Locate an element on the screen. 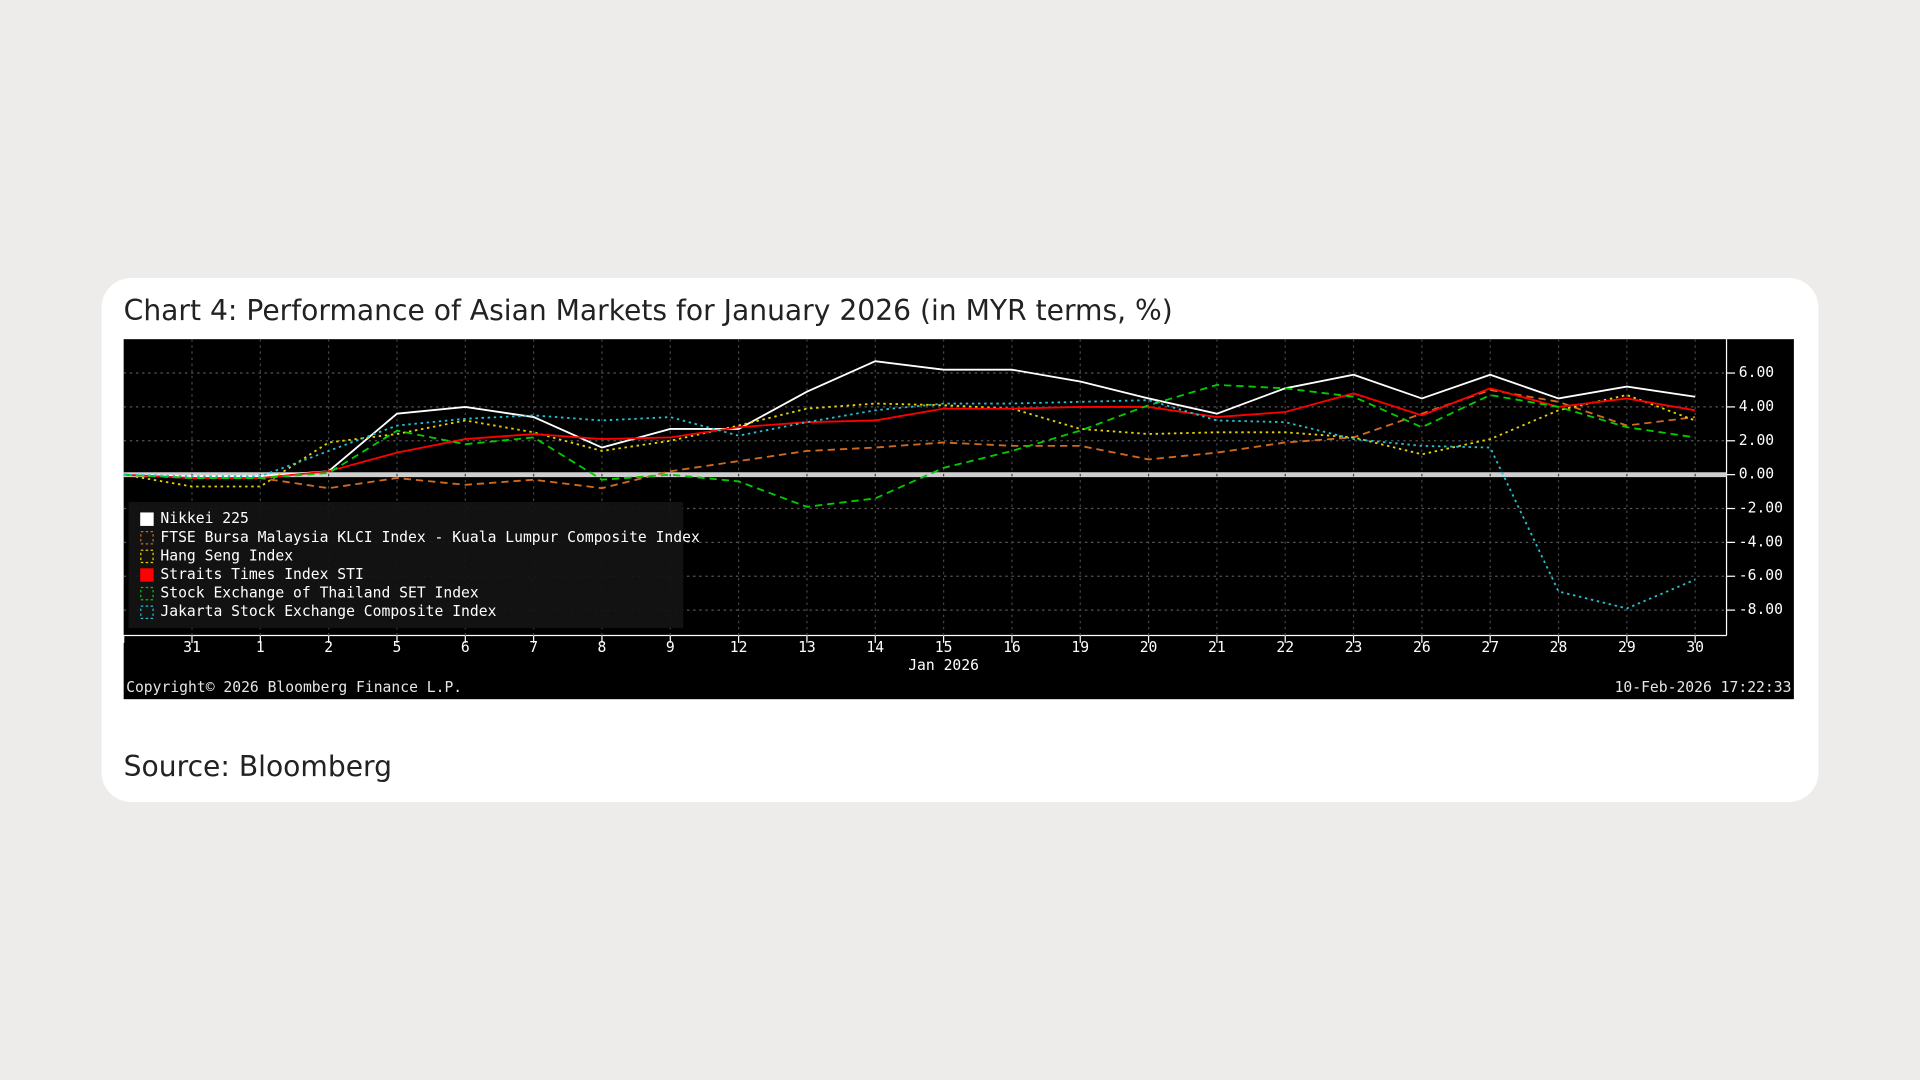 Image resolution: width=1920 pixels, height=1080 pixels. y-tick-label: 6.00 is located at coordinates (1756, 372).